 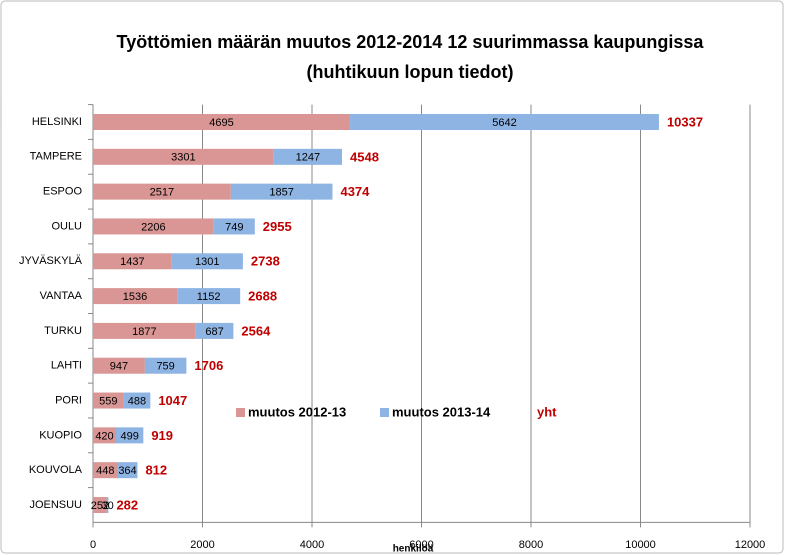 I want to click on value-label: 1536, so click(x=135, y=297).